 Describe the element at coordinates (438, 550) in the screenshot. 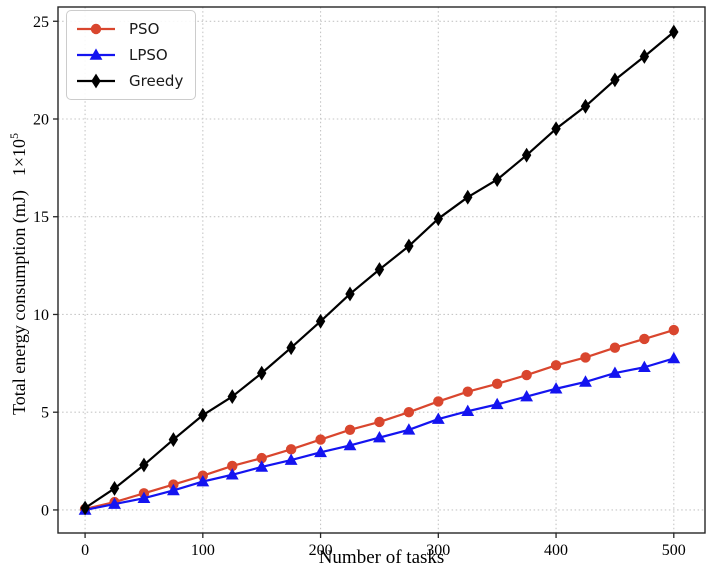

I see `svg-text: 300` at that location.